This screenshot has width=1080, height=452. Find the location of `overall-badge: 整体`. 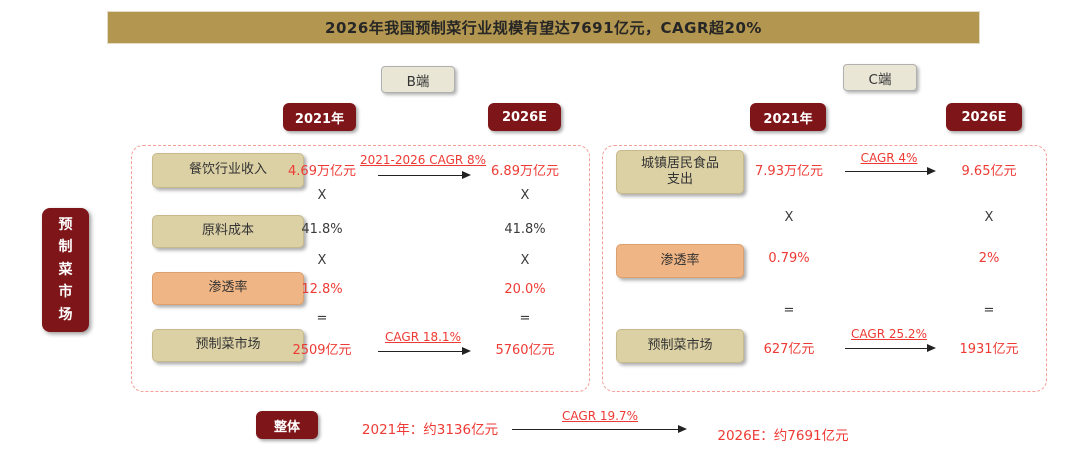

overall-badge: 整体 is located at coordinates (287, 425).